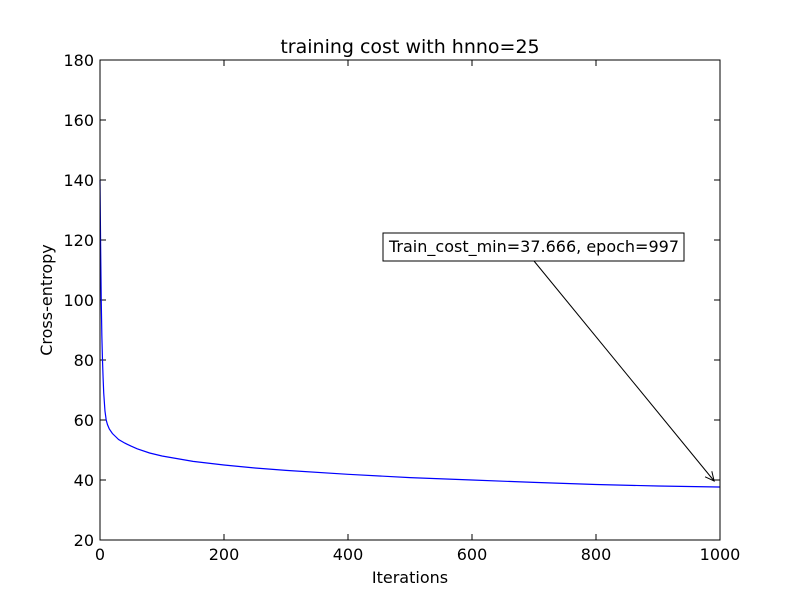  I want to click on x-axis-label: Iterations, so click(410, 577).